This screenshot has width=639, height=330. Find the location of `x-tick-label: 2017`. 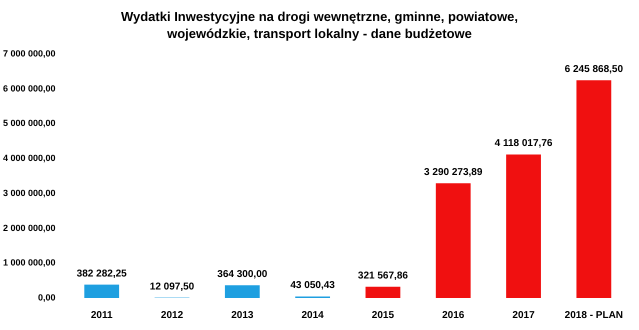

x-tick-label: 2017 is located at coordinates (524, 315).